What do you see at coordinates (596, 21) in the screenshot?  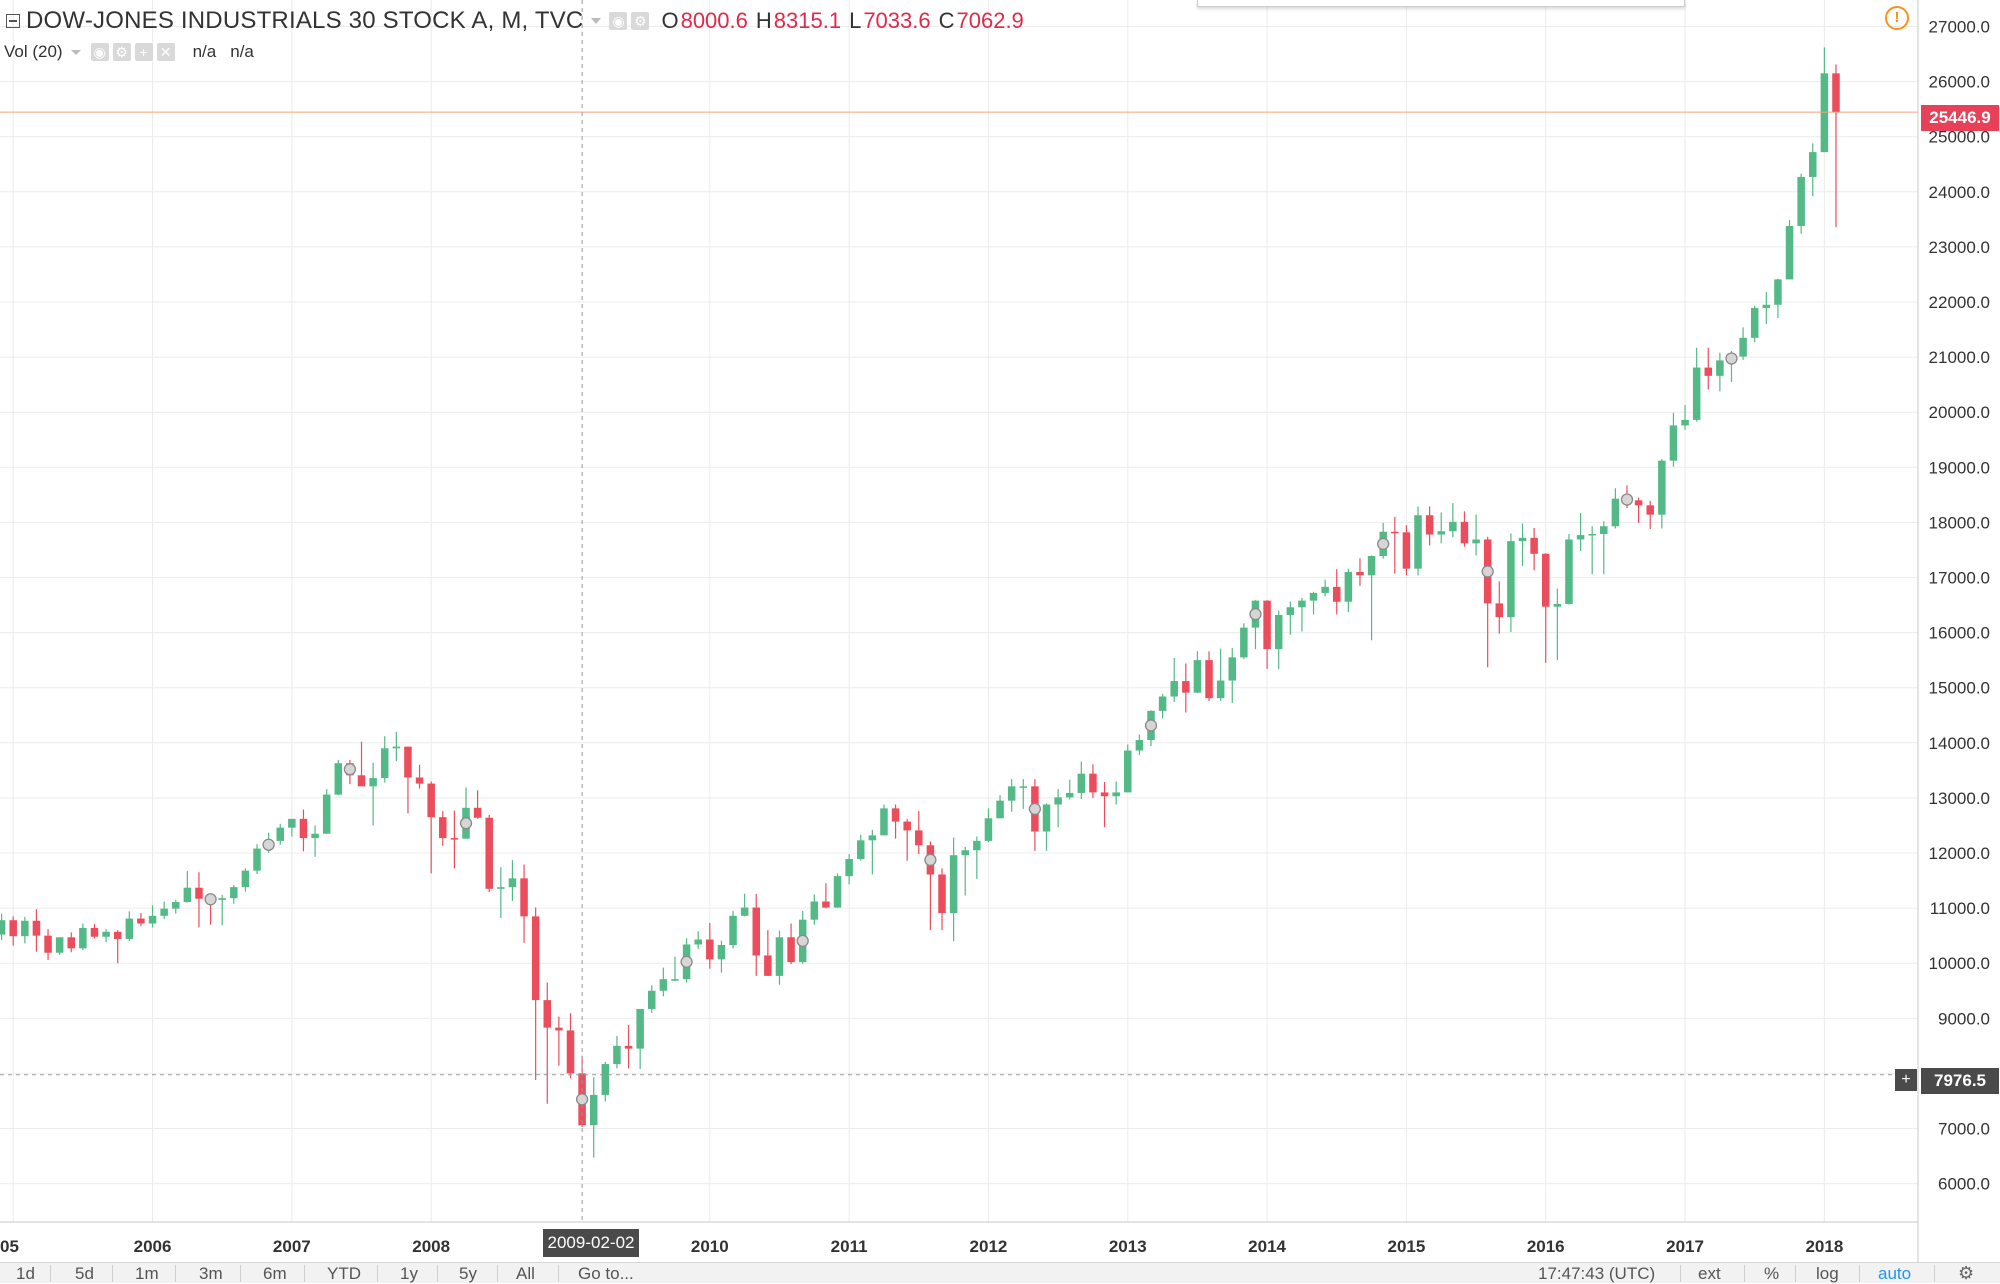 I see `symbol-menu-caret-icon` at bounding box center [596, 21].